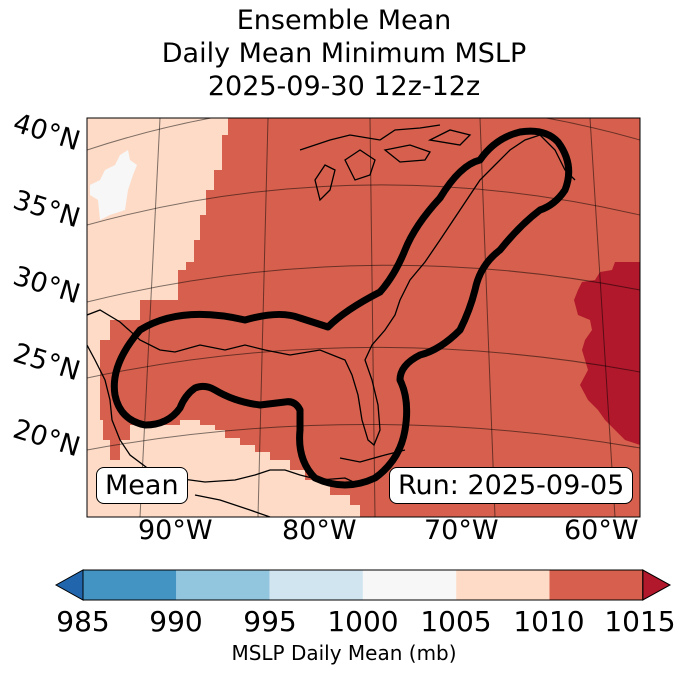 The image size is (688, 674). I want to click on colorbar-extend-low, so click(69, 585).